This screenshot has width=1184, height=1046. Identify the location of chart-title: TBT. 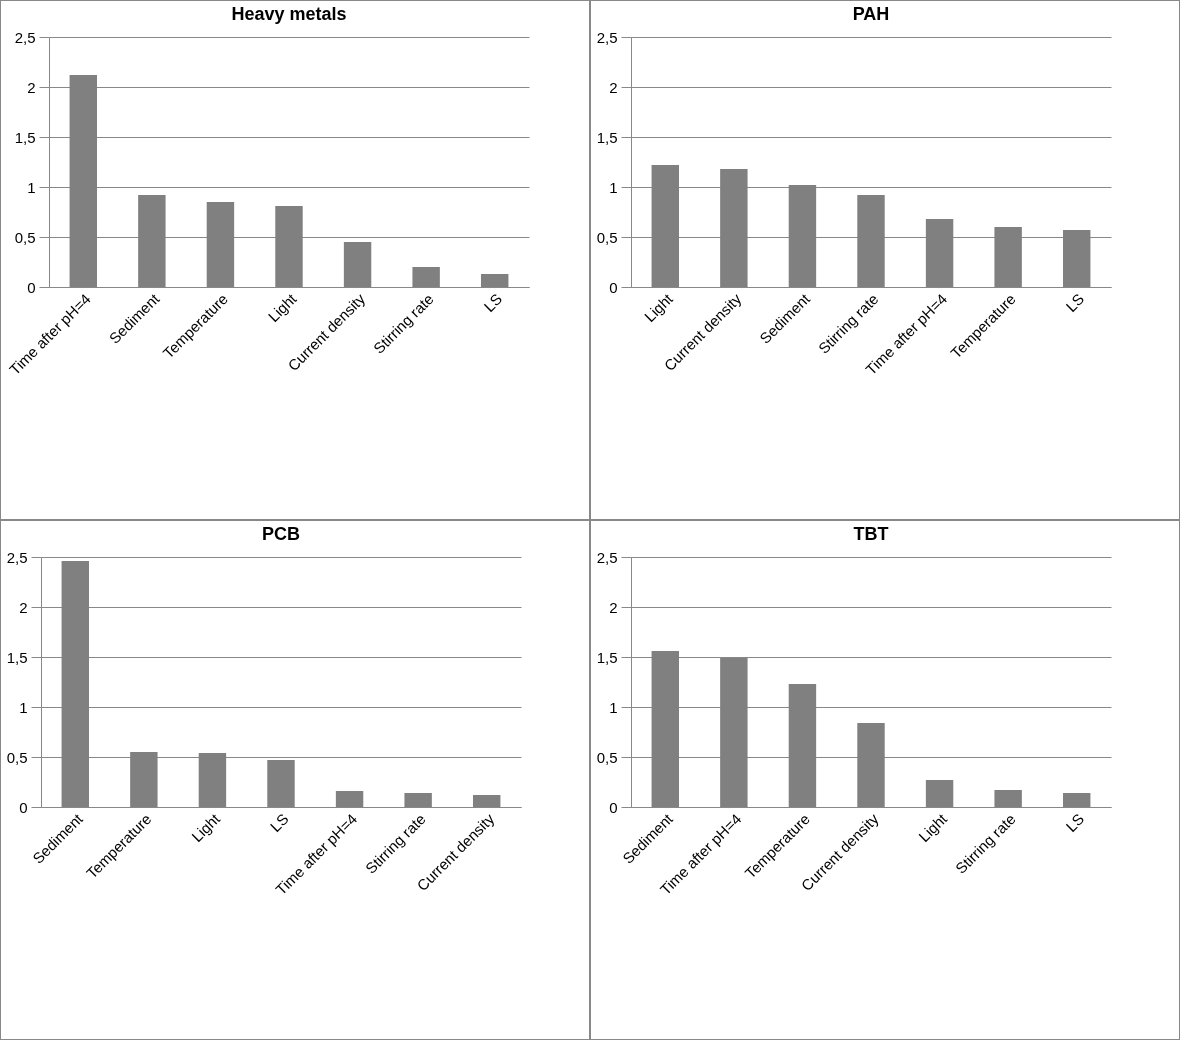
(871, 534).